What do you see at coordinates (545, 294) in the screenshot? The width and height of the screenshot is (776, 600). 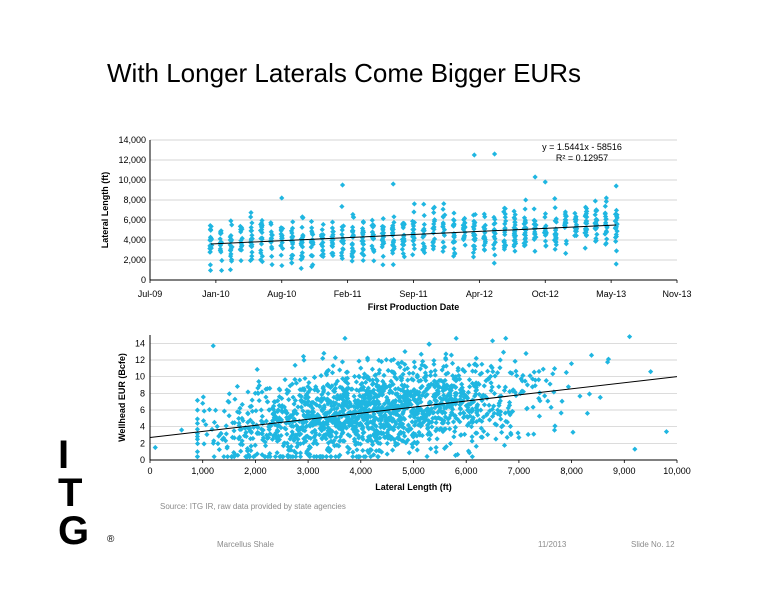 I see `x-tick-label: Oct-12` at bounding box center [545, 294].